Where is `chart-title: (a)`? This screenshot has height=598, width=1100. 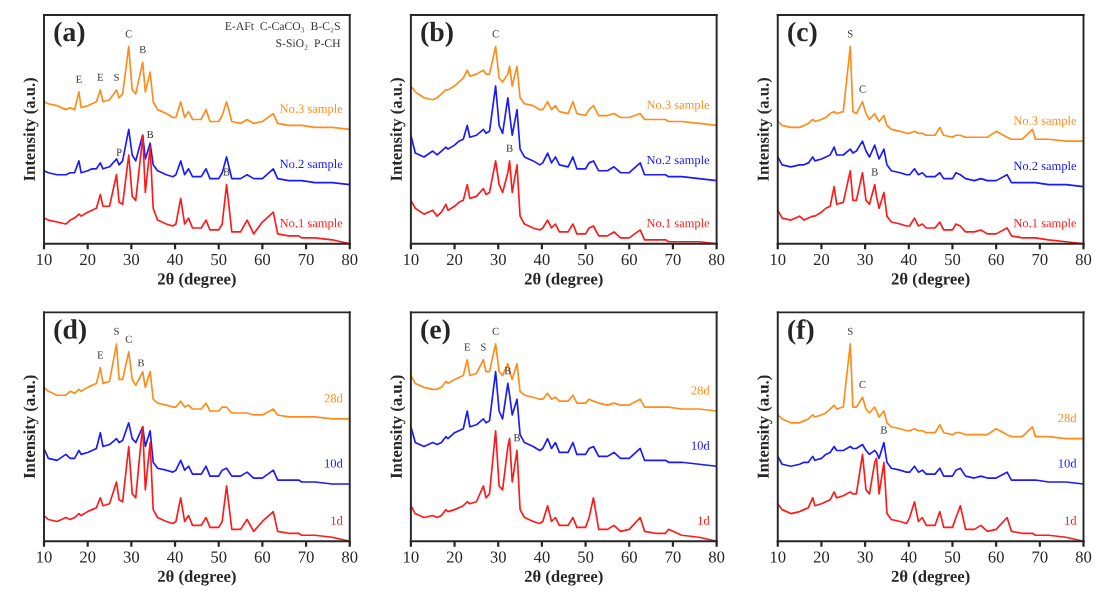 chart-title: (a) is located at coordinates (69, 34).